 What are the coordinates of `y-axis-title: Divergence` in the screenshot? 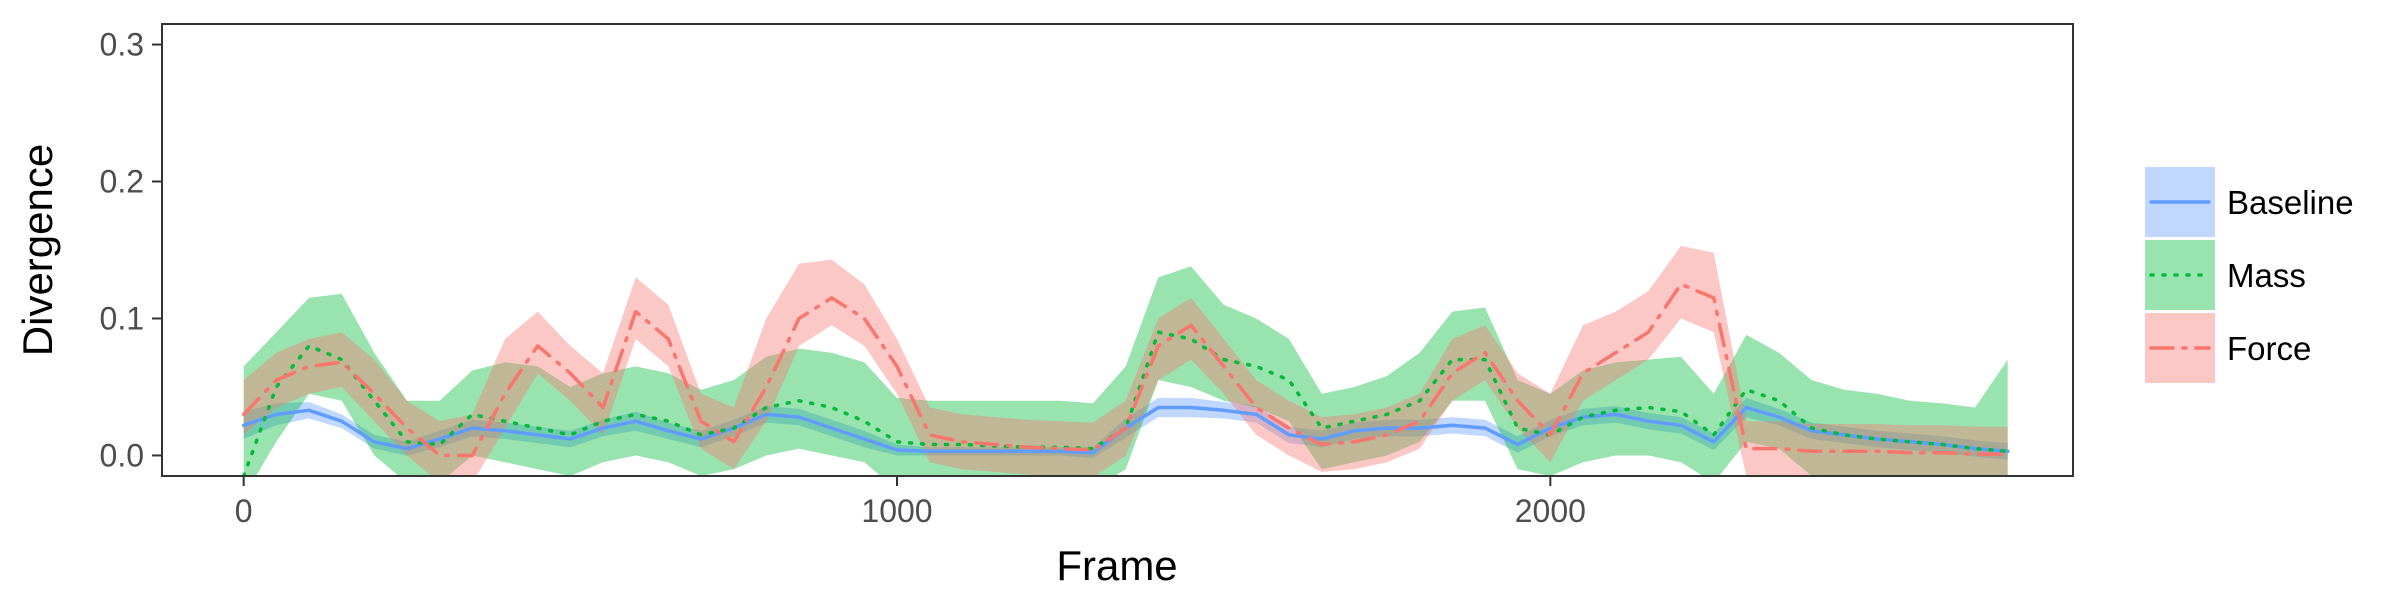 It's located at (37, 250).